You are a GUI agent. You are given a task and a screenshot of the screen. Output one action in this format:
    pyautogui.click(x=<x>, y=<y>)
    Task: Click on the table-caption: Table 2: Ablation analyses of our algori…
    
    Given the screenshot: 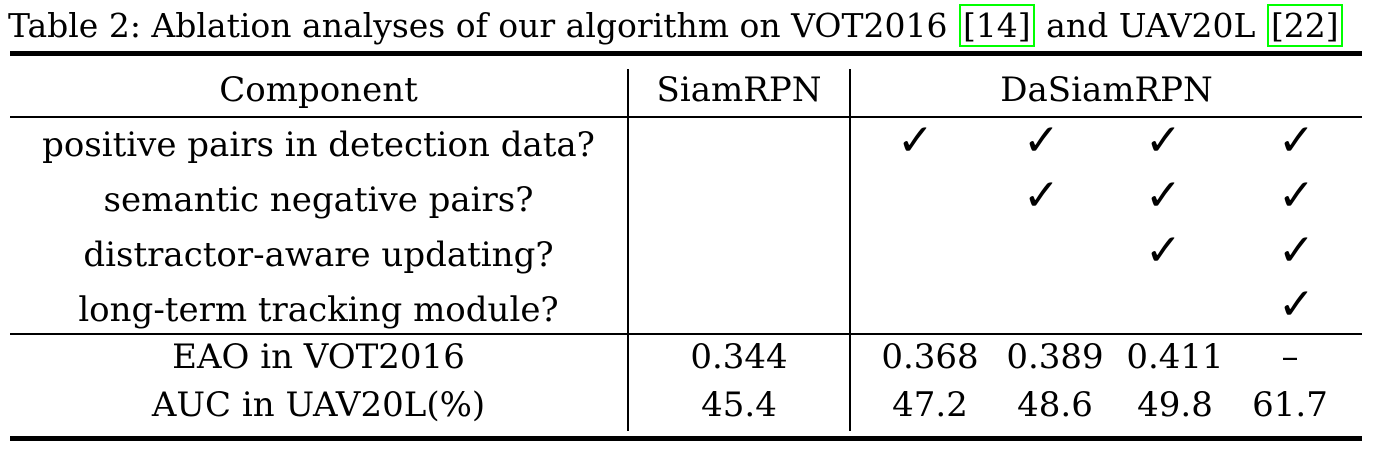 What is the action you would take?
    pyautogui.click(x=696, y=25)
    